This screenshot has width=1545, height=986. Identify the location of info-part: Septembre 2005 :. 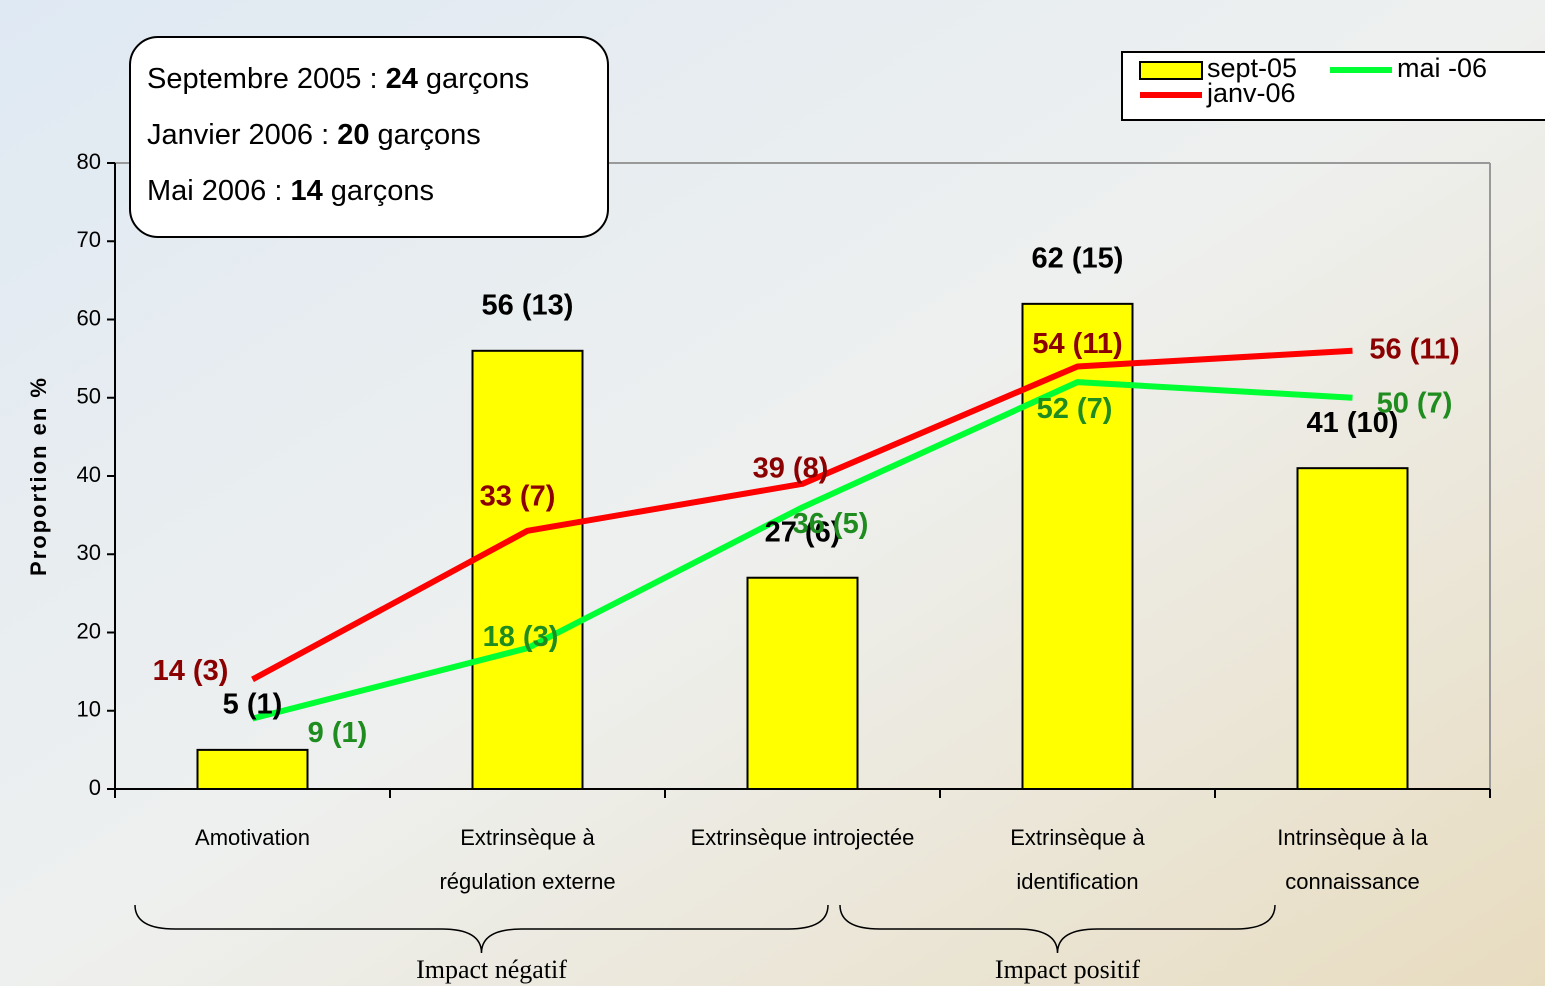
(266, 79).